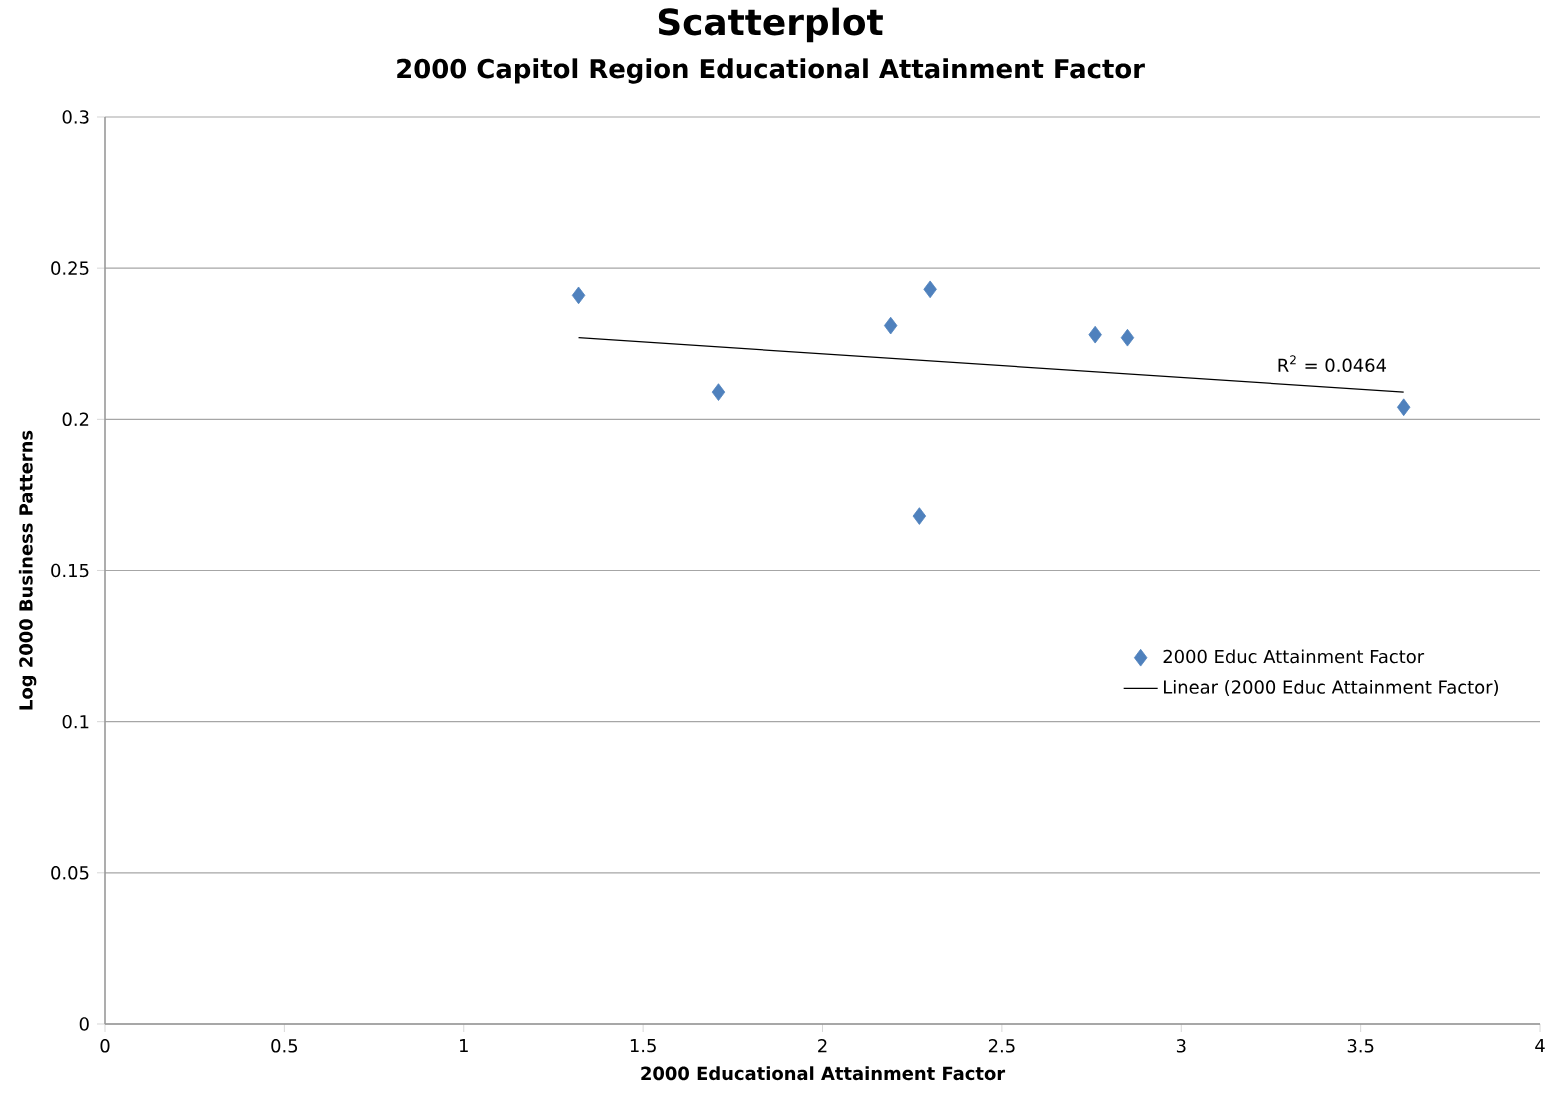 The height and width of the screenshot is (1103, 1554). Describe the element at coordinates (1001, 1046) in the screenshot. I see `x-tick-label: 2.5` at that location.